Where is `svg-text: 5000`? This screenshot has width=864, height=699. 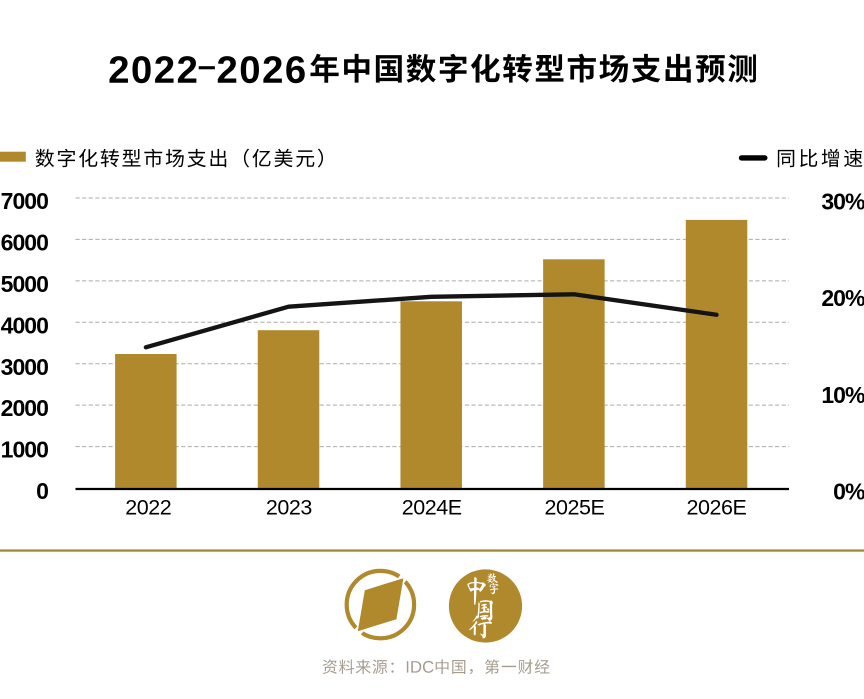
svg-text: 5000 is located at coordinates (25, 284).